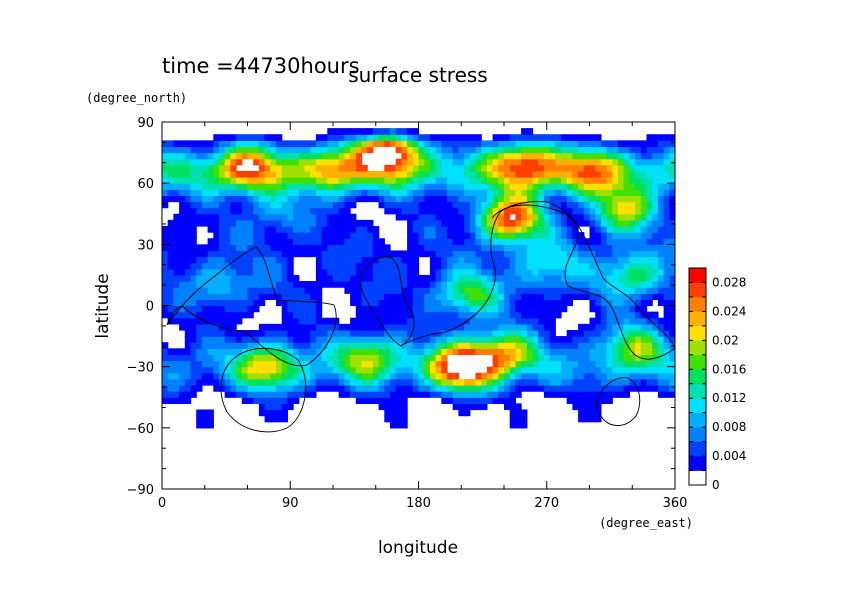 The height and width of the screenshot is (595, 842). Describe the element at coordinates (140, 429) in the screenshot. I see `y-tick-label: −60` at that location.